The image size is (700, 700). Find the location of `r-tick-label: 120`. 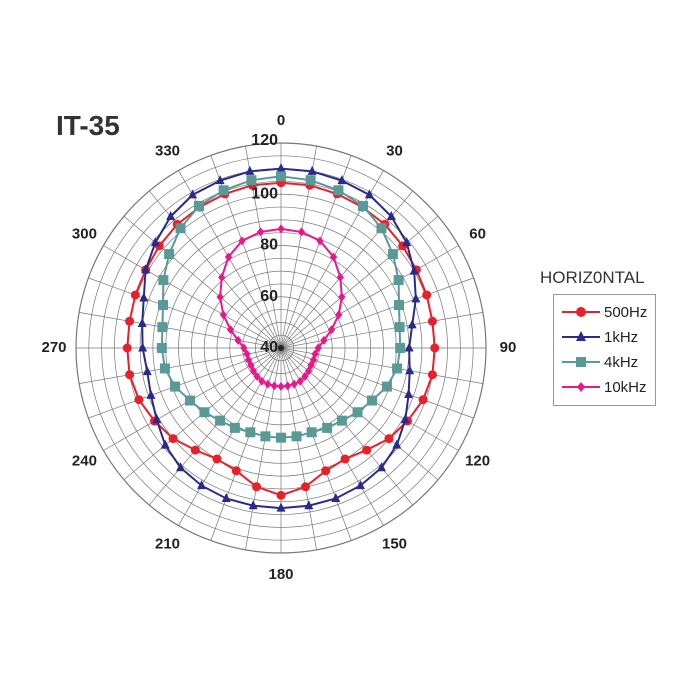

r-tick-label: 120 is located at coordinates (264, 140).